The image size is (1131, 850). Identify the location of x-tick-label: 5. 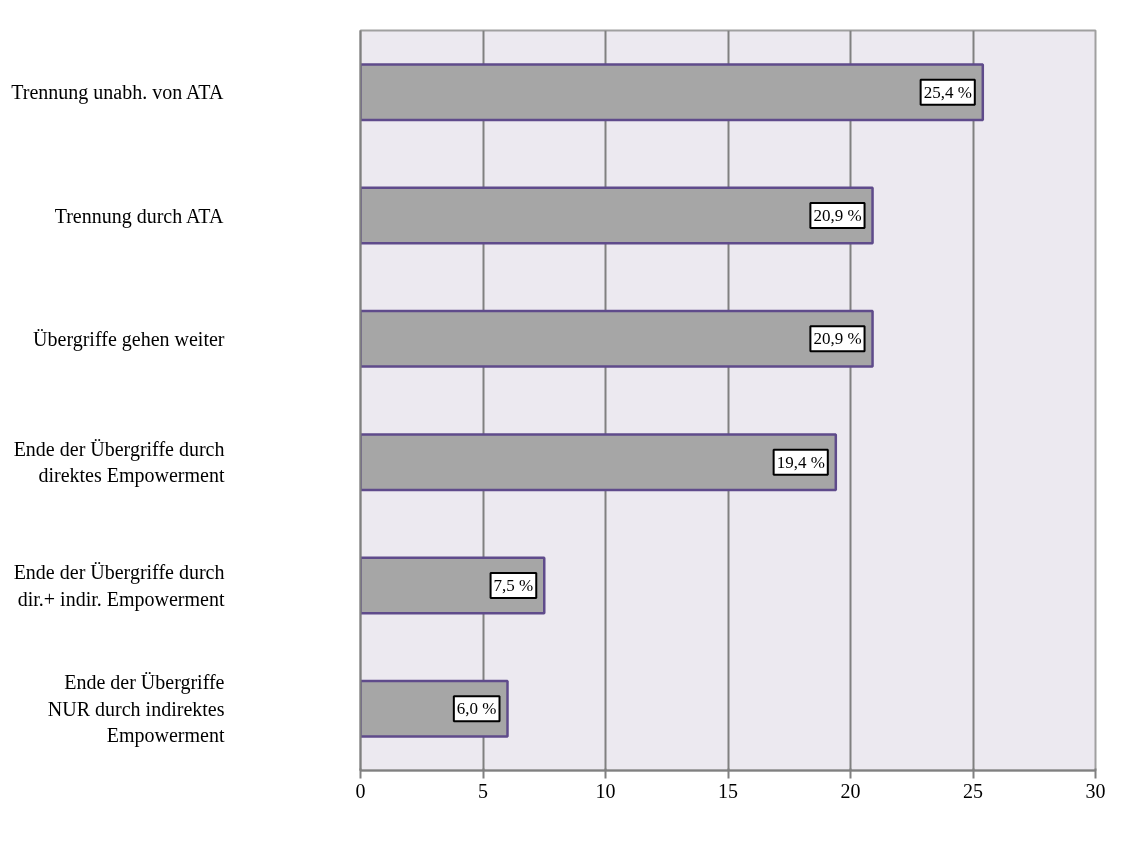
(483, 790).